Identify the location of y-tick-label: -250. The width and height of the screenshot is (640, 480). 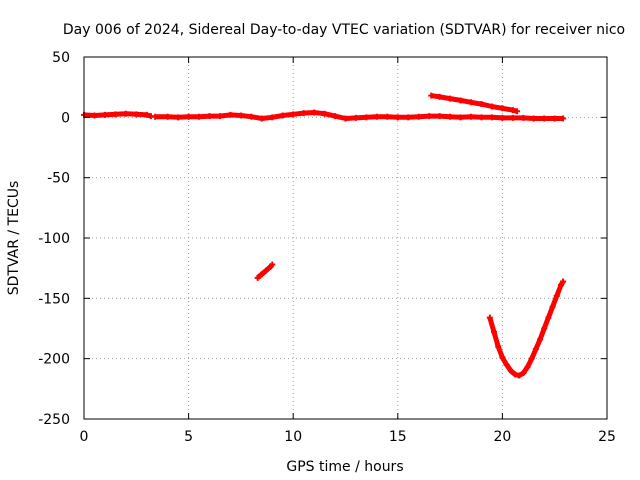
(54, 420).